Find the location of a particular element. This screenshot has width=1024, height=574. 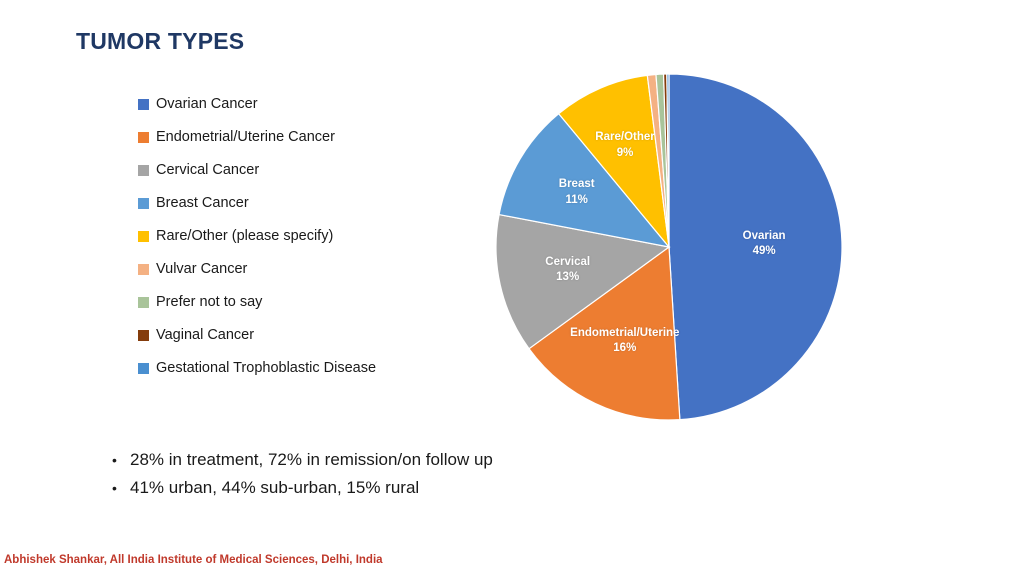

legend-item-gestational-trophoblastic-disease: Gestational Trophoblastic Disease is located at coordinates (308, 368).